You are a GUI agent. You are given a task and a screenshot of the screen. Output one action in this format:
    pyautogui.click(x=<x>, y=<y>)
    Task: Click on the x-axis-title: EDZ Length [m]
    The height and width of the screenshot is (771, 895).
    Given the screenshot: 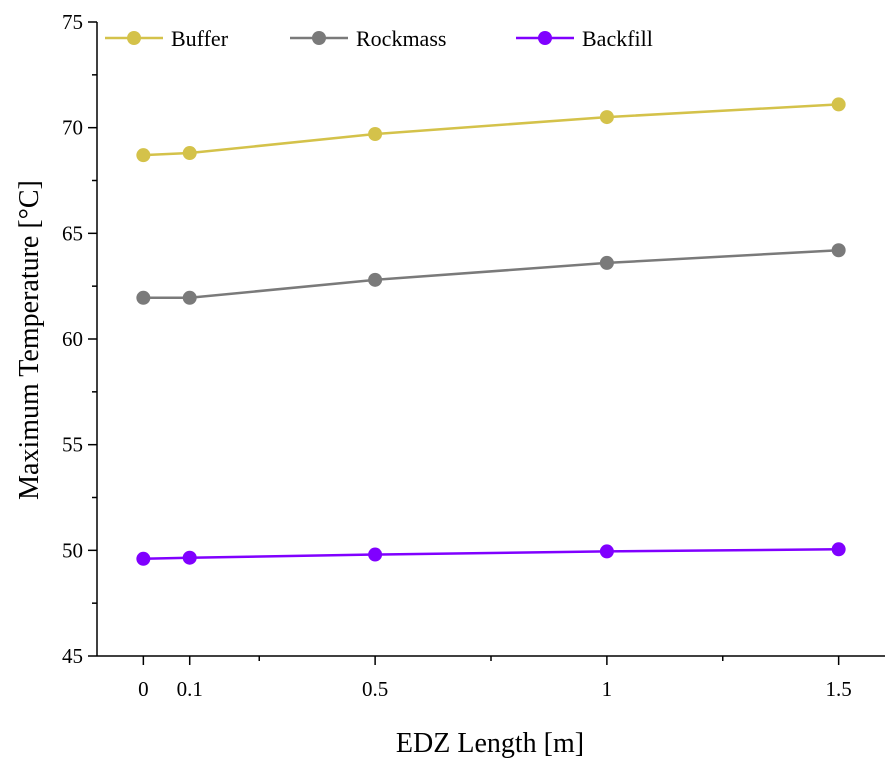 What is the action you would take?
    pyautogui.click(x=490, y=743)
    